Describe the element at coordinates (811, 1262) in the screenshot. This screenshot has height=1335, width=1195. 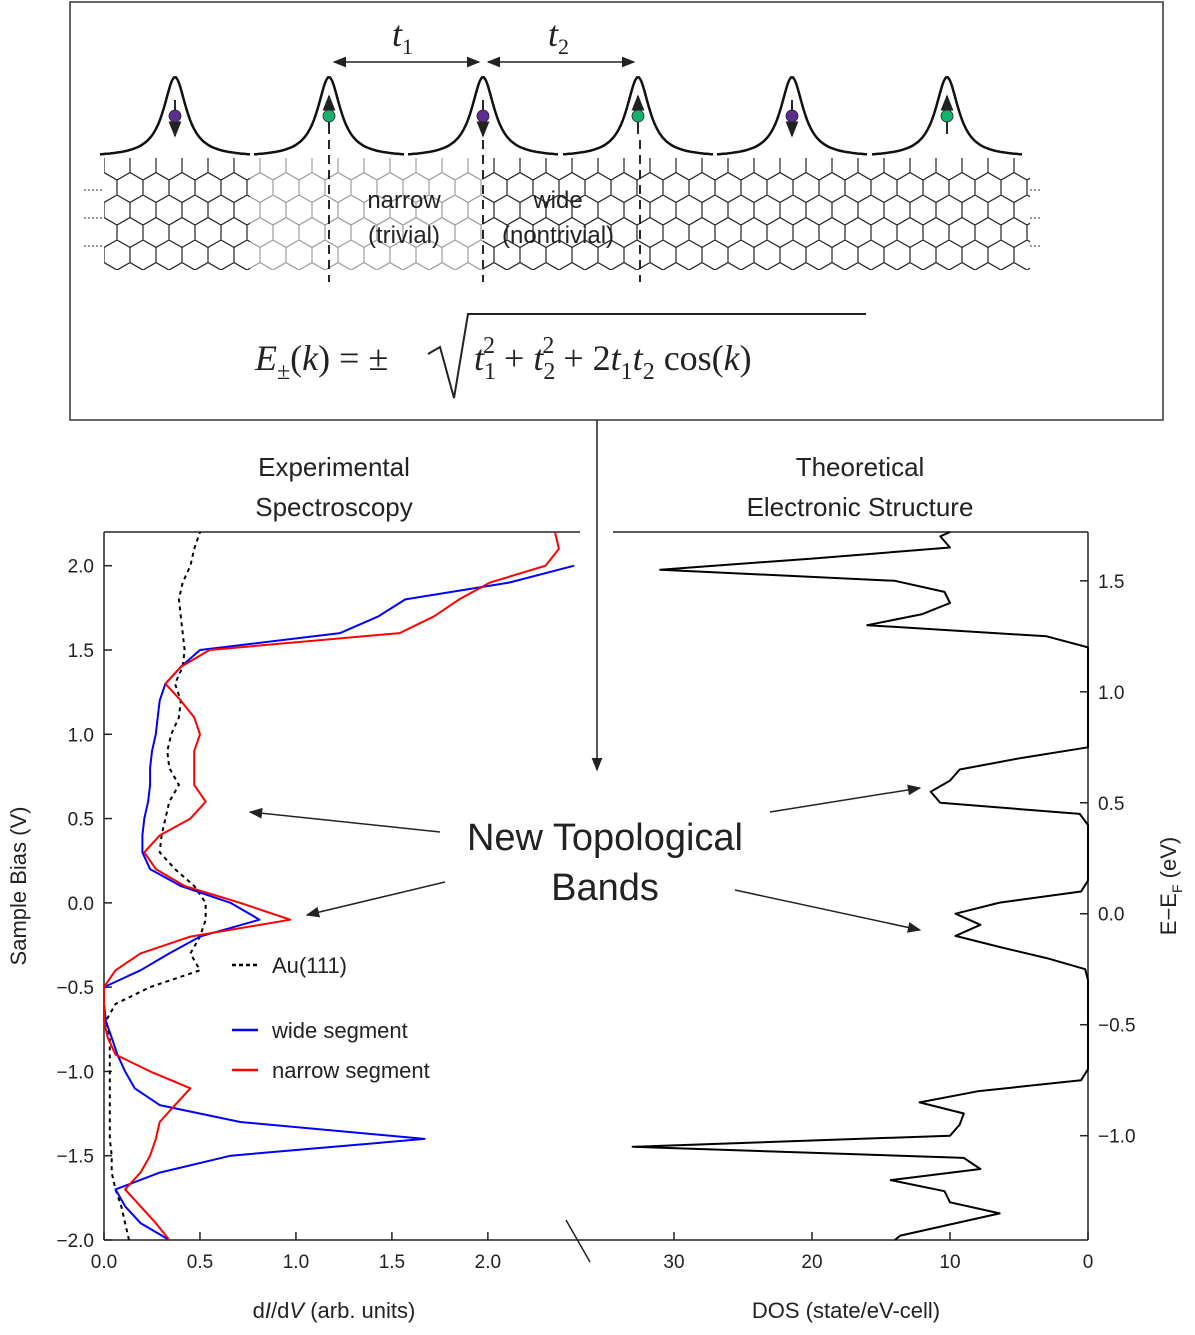
I see `x-tick-label: 20` at that location.